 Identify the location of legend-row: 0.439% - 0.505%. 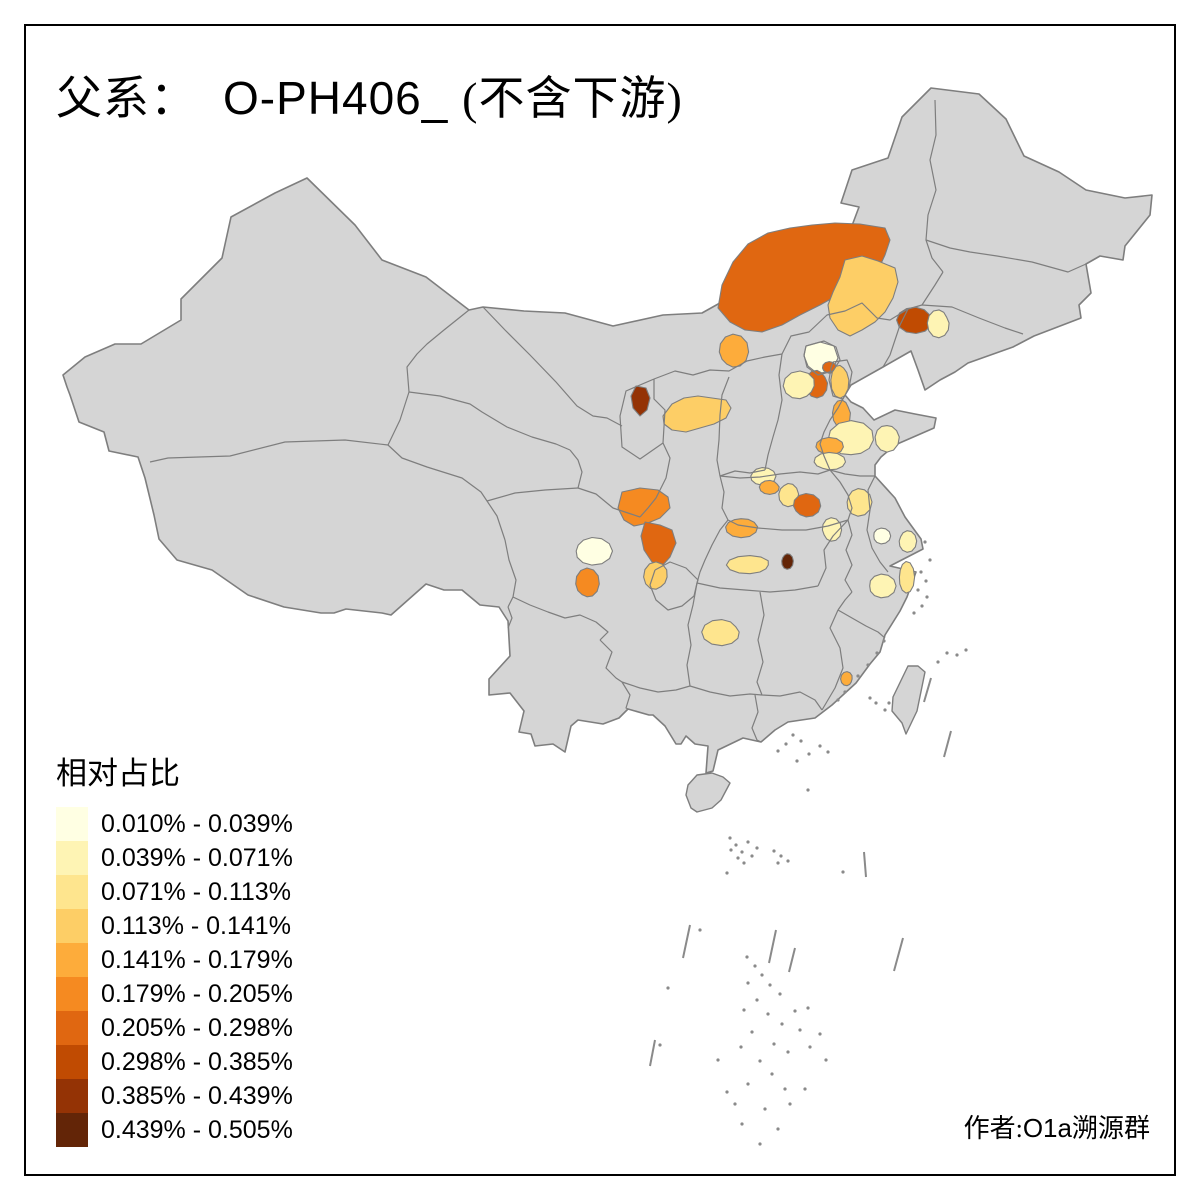
(174, 1130).